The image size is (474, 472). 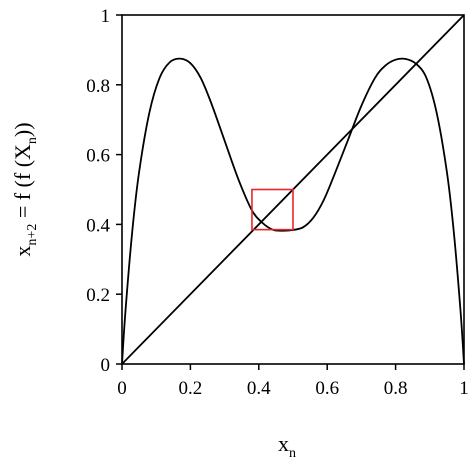 What do you see at coordinates (191, 388) in the screenshot?
I see `x-tick-label: 0.2` at bounding box center [191, 388].